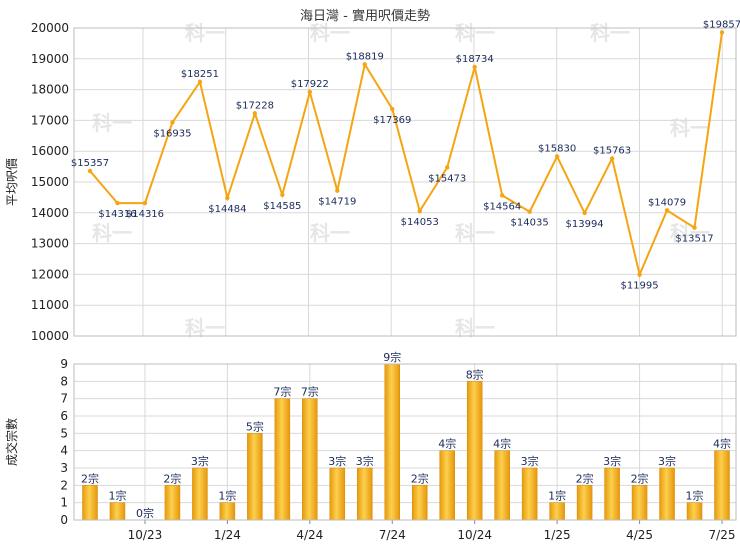 This screenshot has width=740, height=550. What do you see at coordinates (612, 150) in the screenshot?
I see `price-data-label: $15763` at bounding box center [612, 150].